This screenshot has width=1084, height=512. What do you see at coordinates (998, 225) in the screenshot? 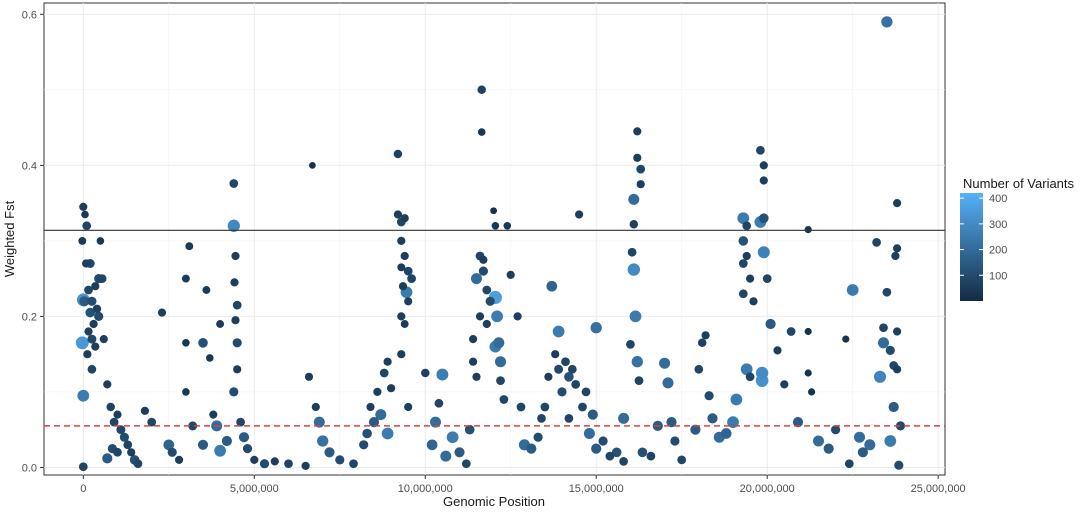
I see `legend-tick-label: 300` at bounding box center [998, 225].